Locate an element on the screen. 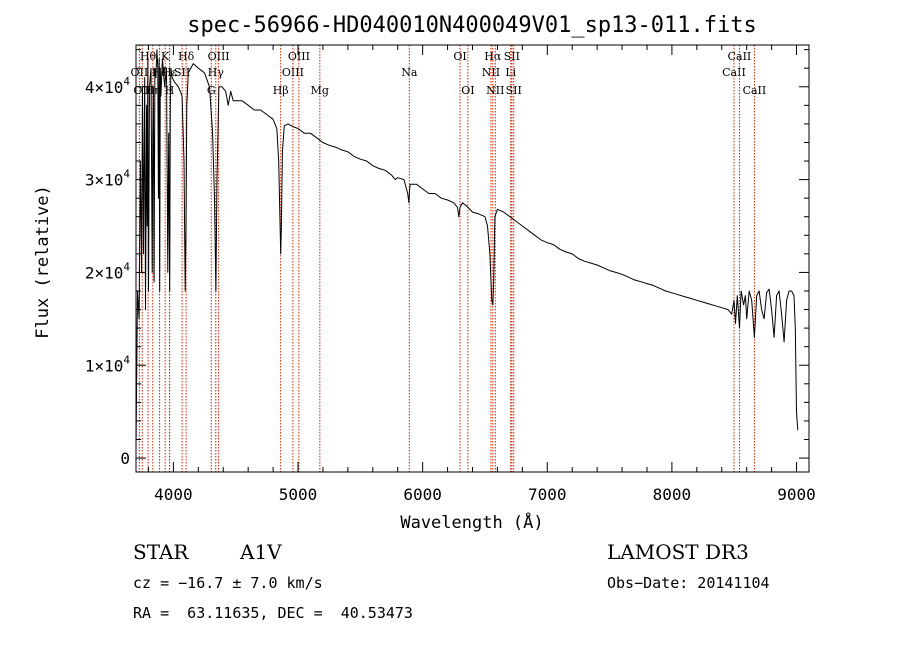  coordinates: RA = 63.11635, DEC = 40.53473 is located at coordinates (273, 613).